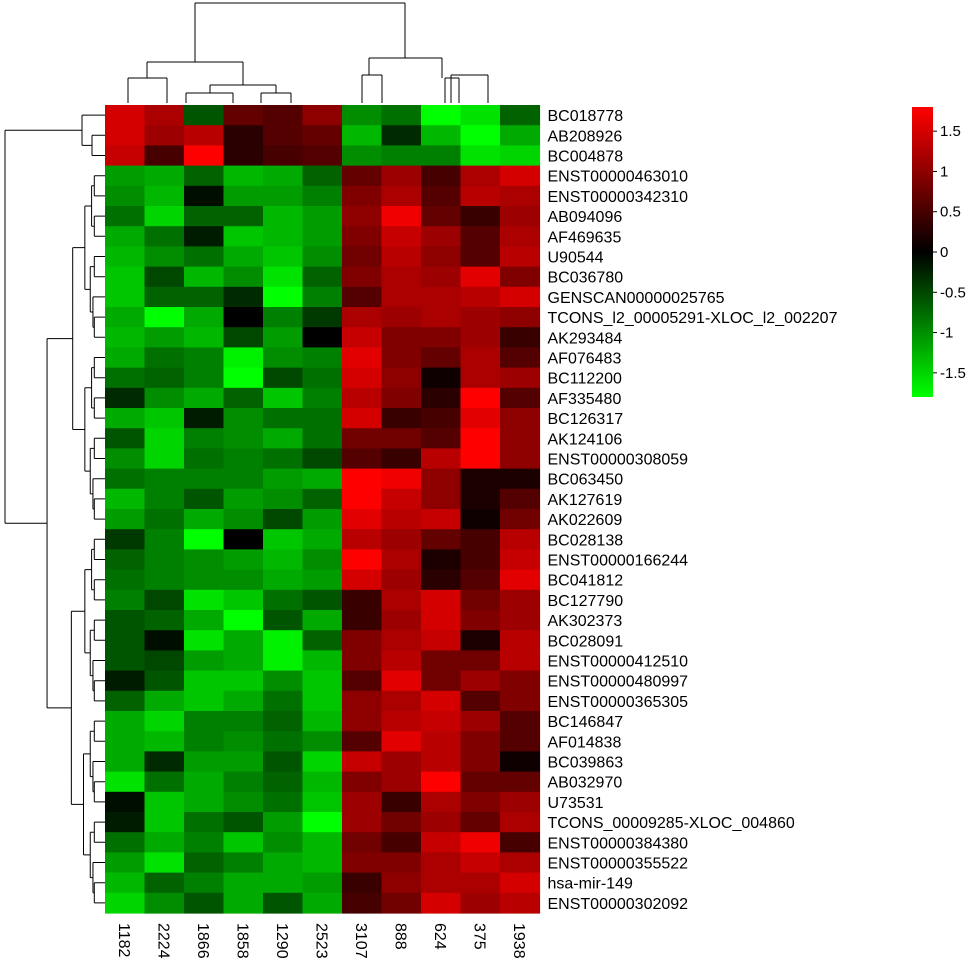  What do you see at coordinates (585, 338) in the screenshot?
I see `row-label: AK293484` at bounding box center [585, 338].